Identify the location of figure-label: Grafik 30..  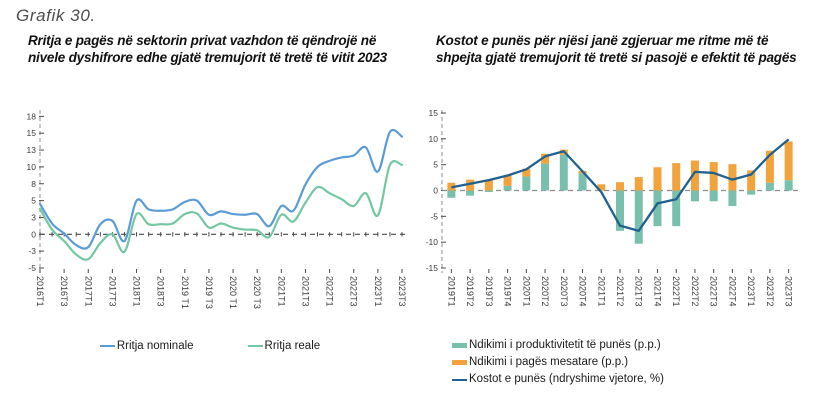
(56, 15).